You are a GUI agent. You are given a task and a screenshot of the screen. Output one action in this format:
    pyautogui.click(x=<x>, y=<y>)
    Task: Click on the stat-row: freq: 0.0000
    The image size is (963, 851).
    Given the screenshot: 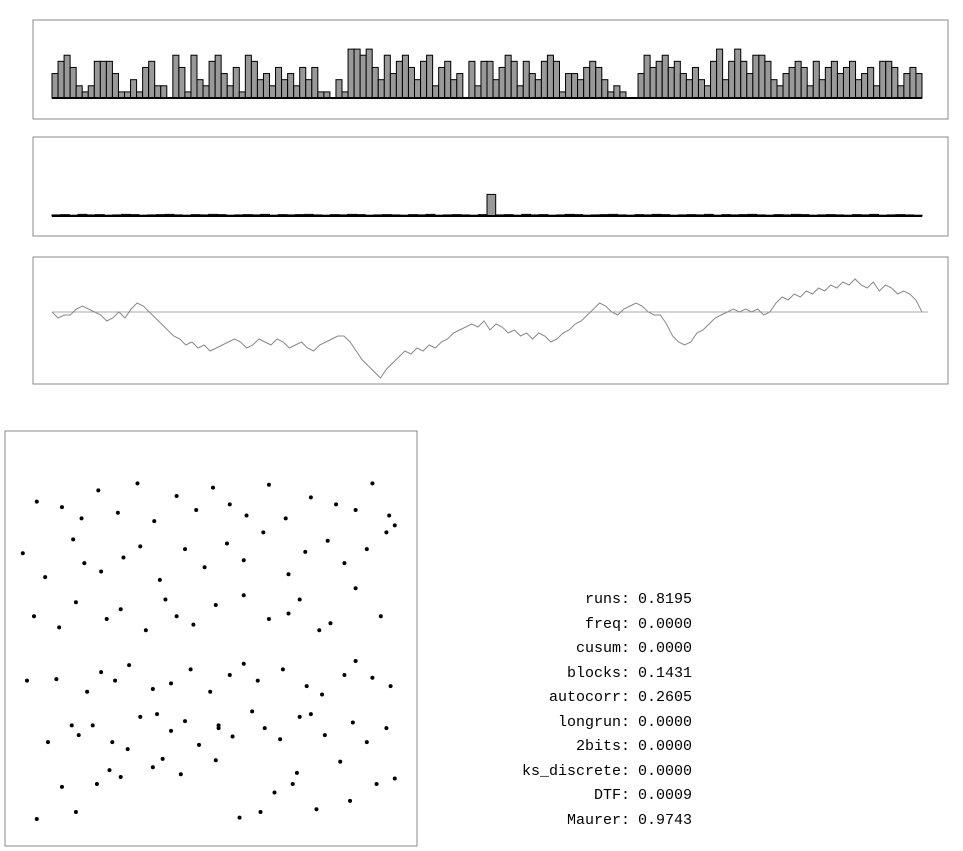 What is the action you would take?
    pyautogui.click(x=566, y=625)
    